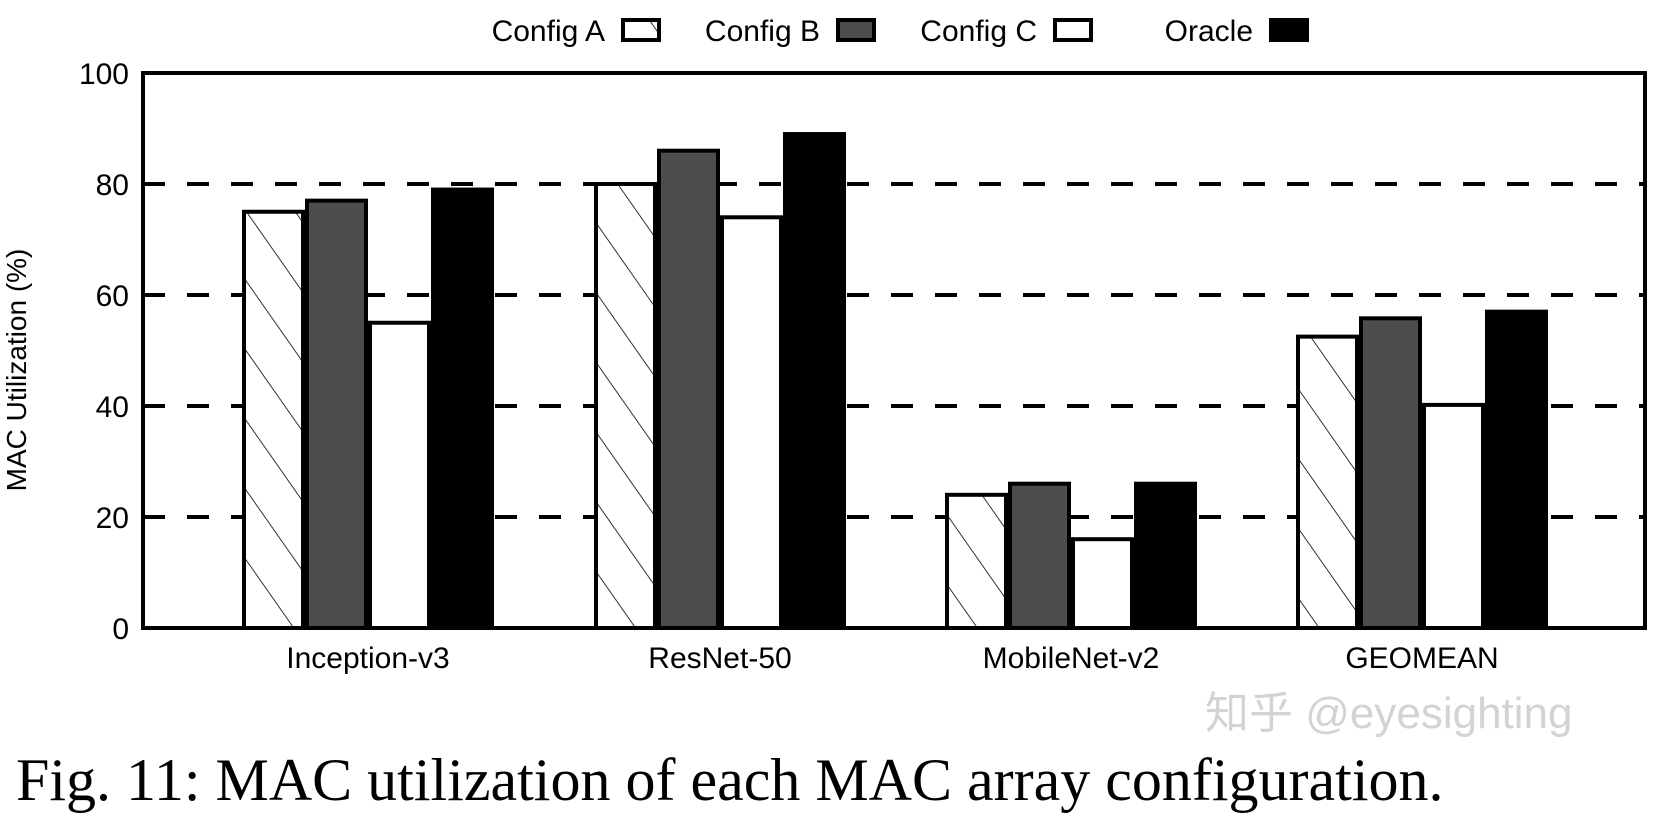 The image size is (1655, 822). Describe the element at coordinates (16, 370) in the screenshot. I see `y-axis-label: MAC Utilization (%)` at that location.